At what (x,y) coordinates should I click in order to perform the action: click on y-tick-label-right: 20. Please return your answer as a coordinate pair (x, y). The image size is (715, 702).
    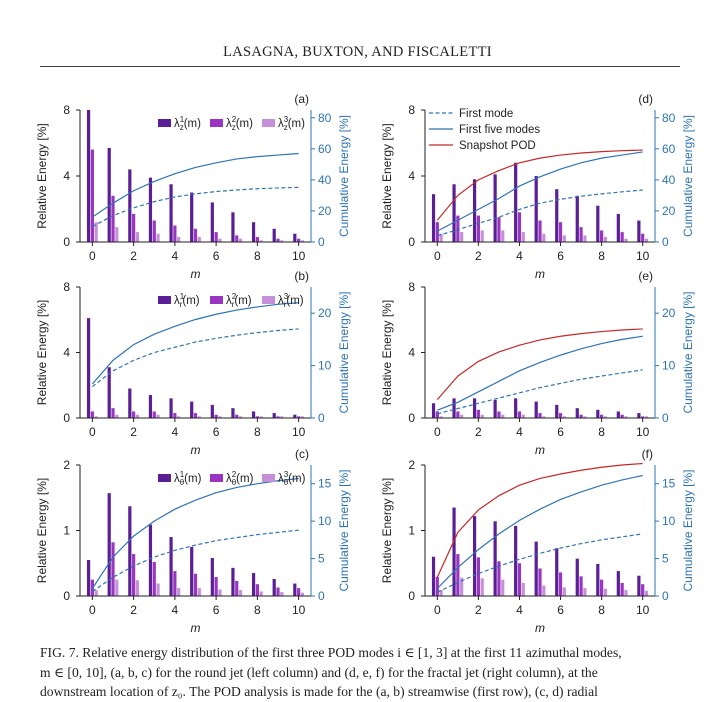
    Looking at the image, I should click on (669, 313).